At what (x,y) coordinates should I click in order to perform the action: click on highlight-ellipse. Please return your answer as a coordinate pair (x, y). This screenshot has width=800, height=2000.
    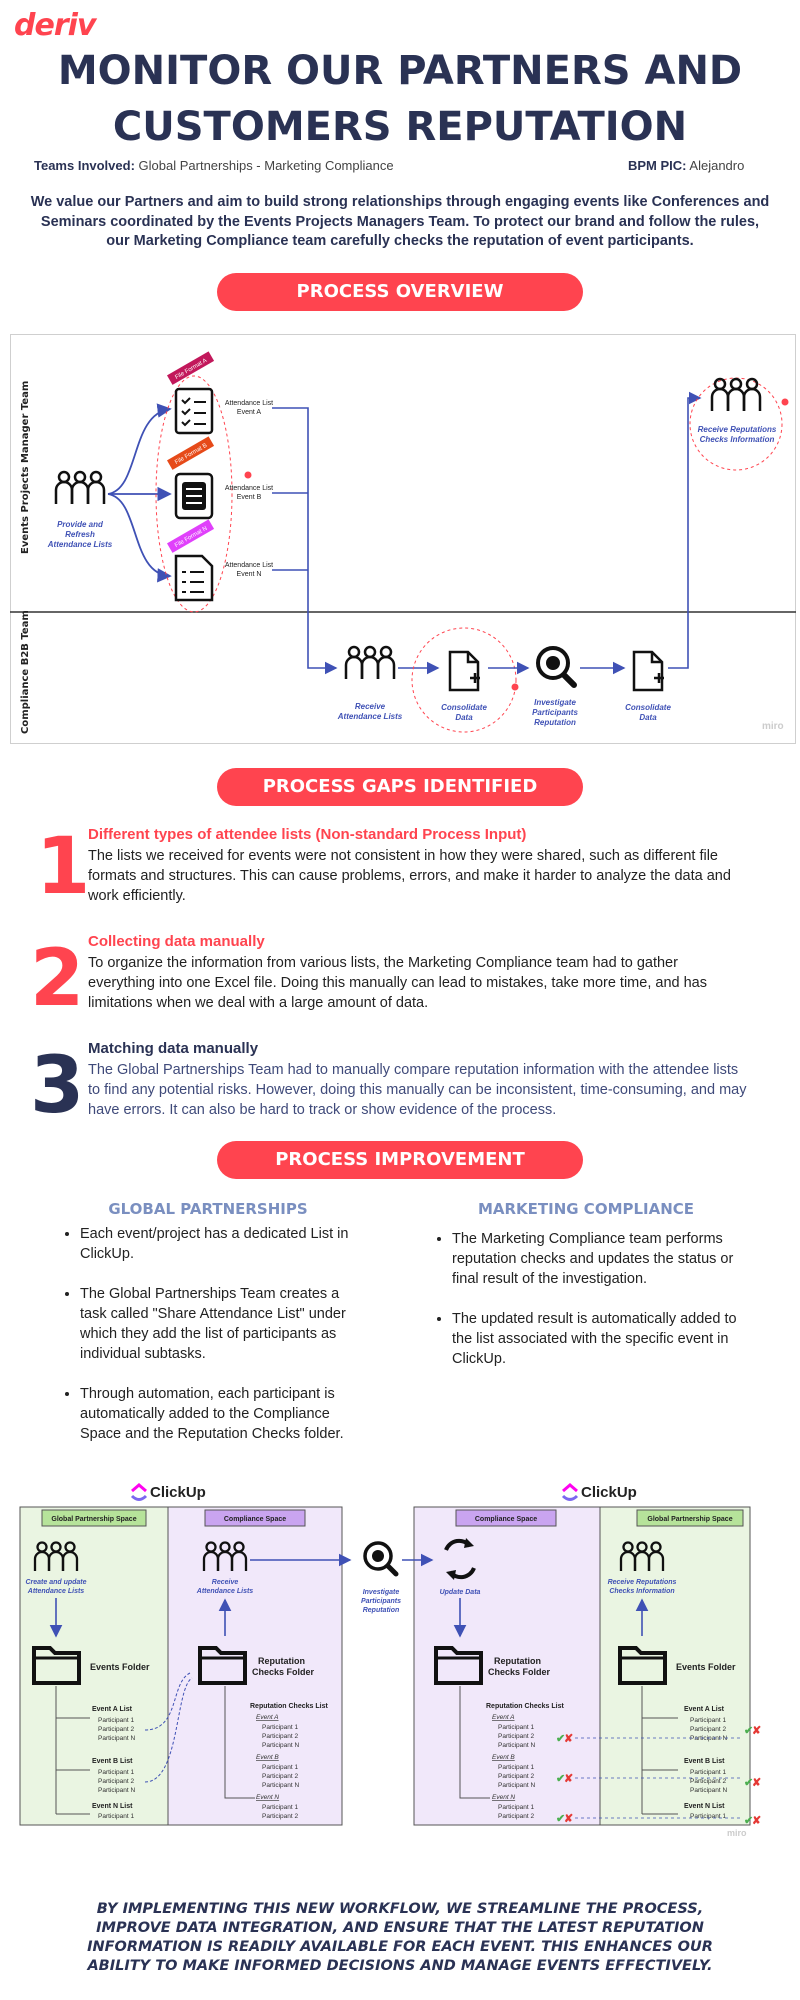
    Looking at the image, I should click on (194, 494).